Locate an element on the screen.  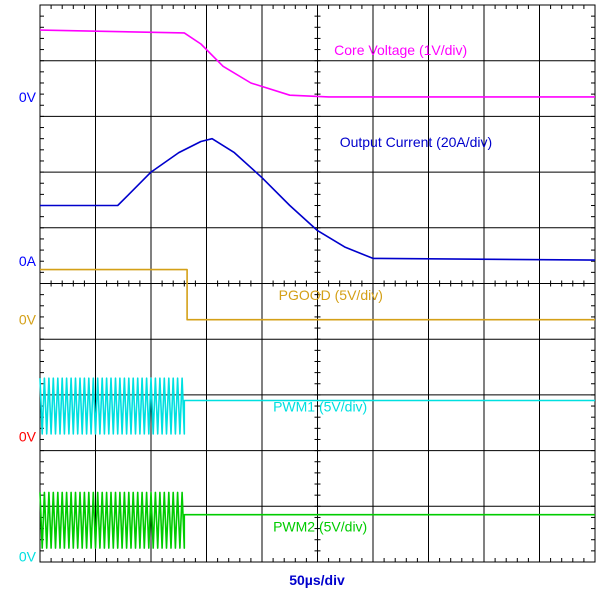
pwm1-label: PWM1 (5V/div) is located at coordinates (320, 407).